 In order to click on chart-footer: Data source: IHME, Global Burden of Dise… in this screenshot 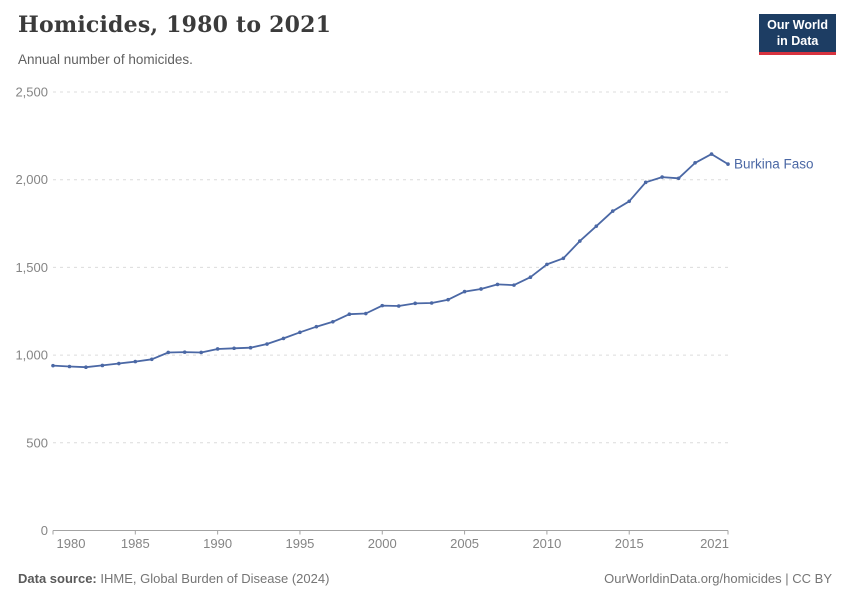, I will do `click(425, 578)`.